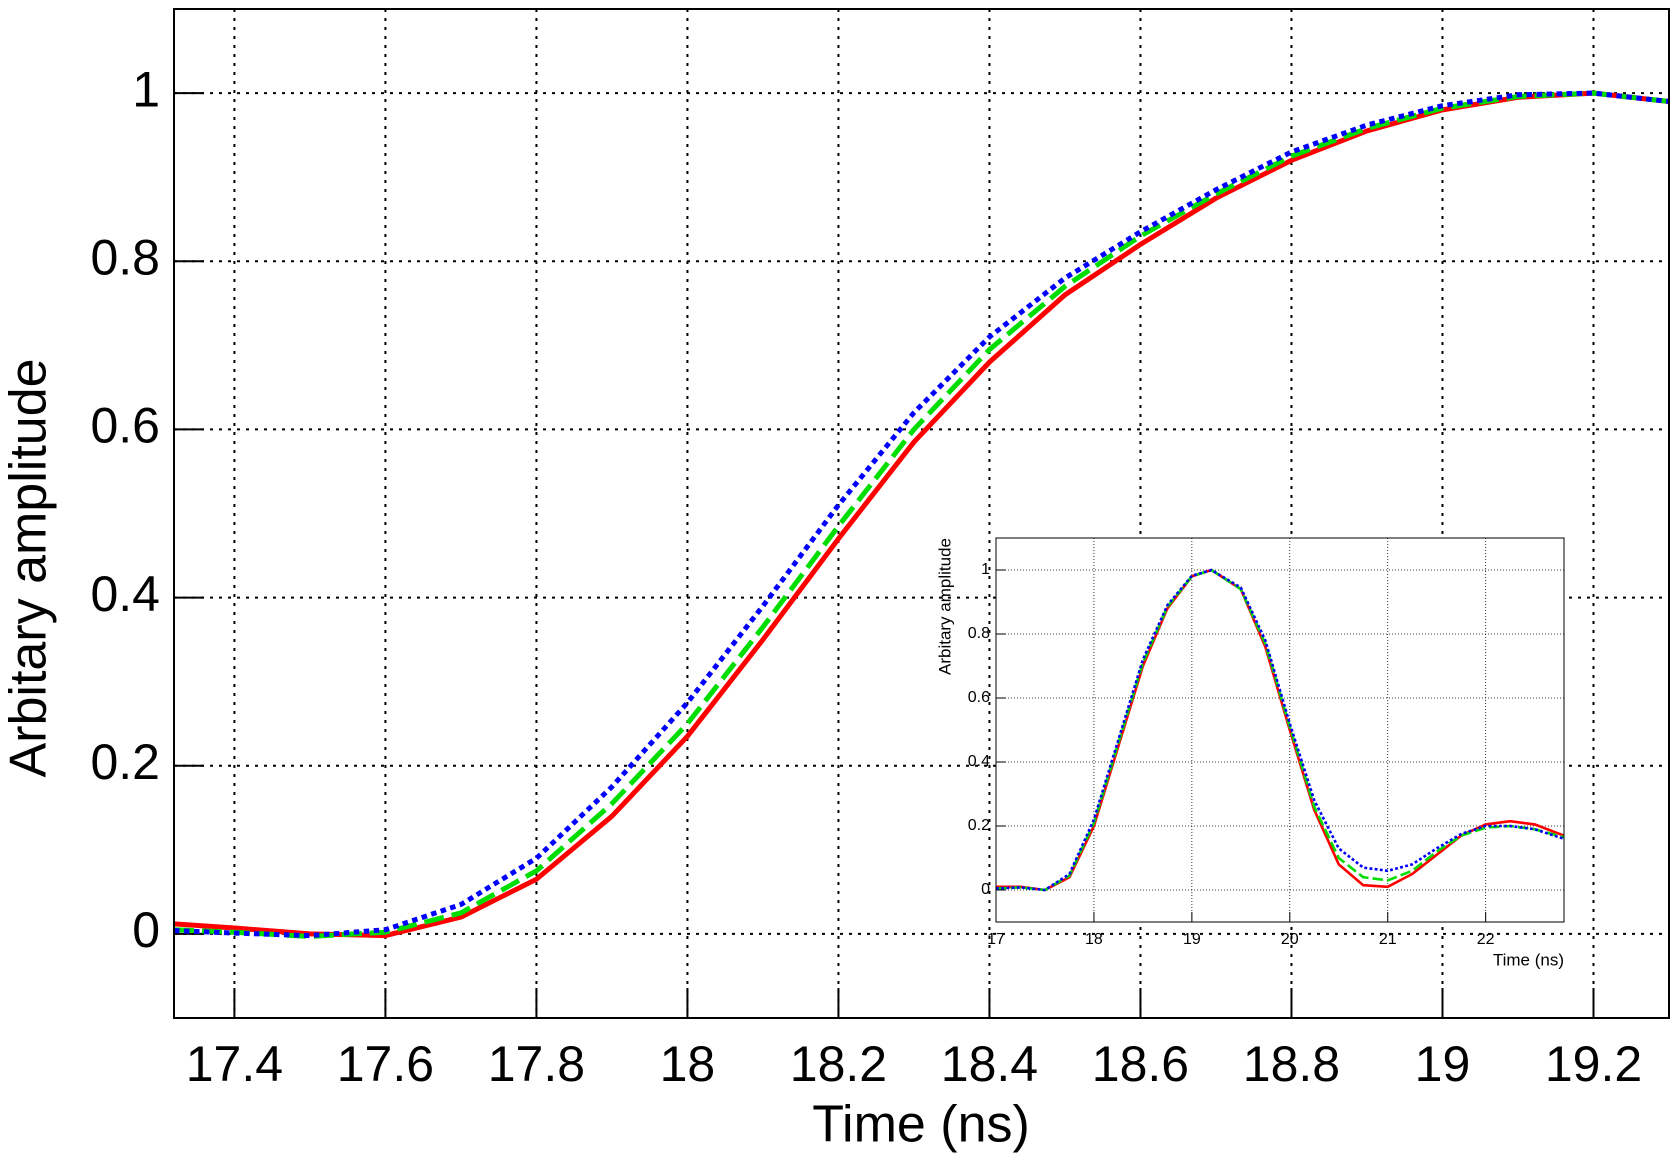  Describe the element at coordinates (1388, 939) in the screenshot. I see `x-tick-label: 21` at that location.